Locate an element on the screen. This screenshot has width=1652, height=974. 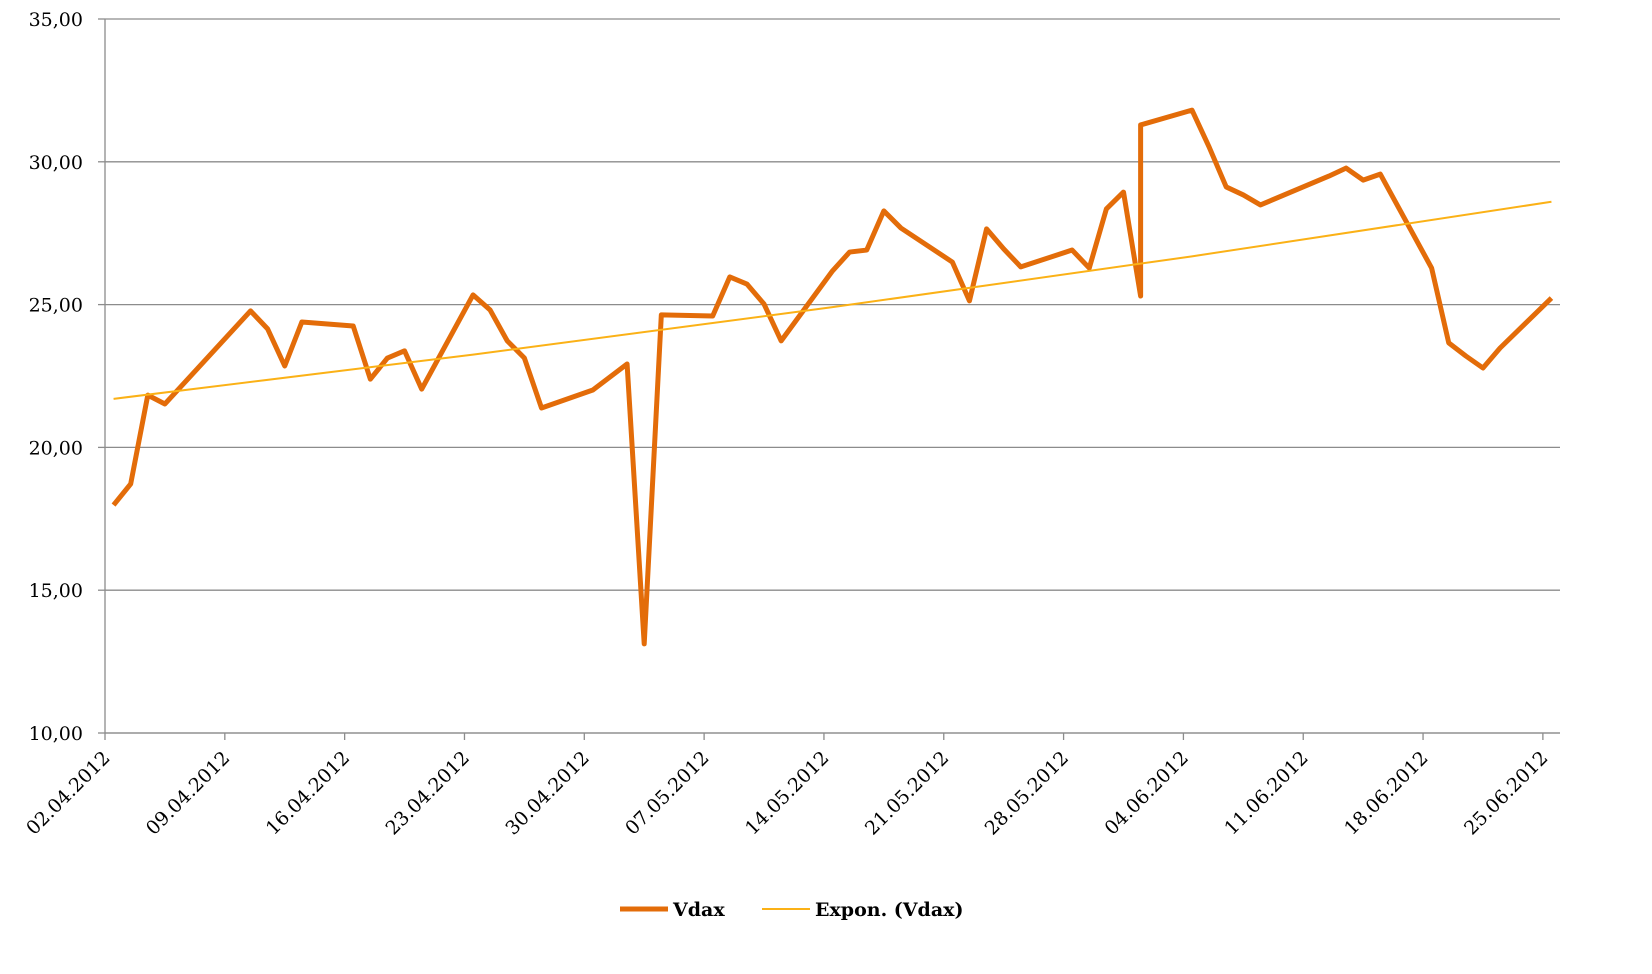
y-tick-label: 25,00 is located at coordinates (56, 306).